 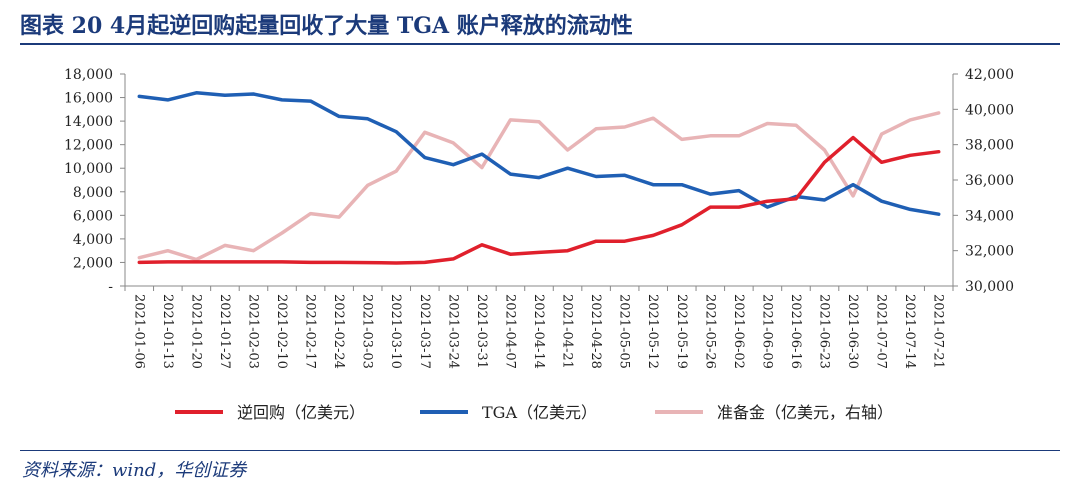 What do you see at coordinates (509, 331) in the screenshot?
I see `x-tick-label: 2021-04-07` at bounding box center [509, 331].